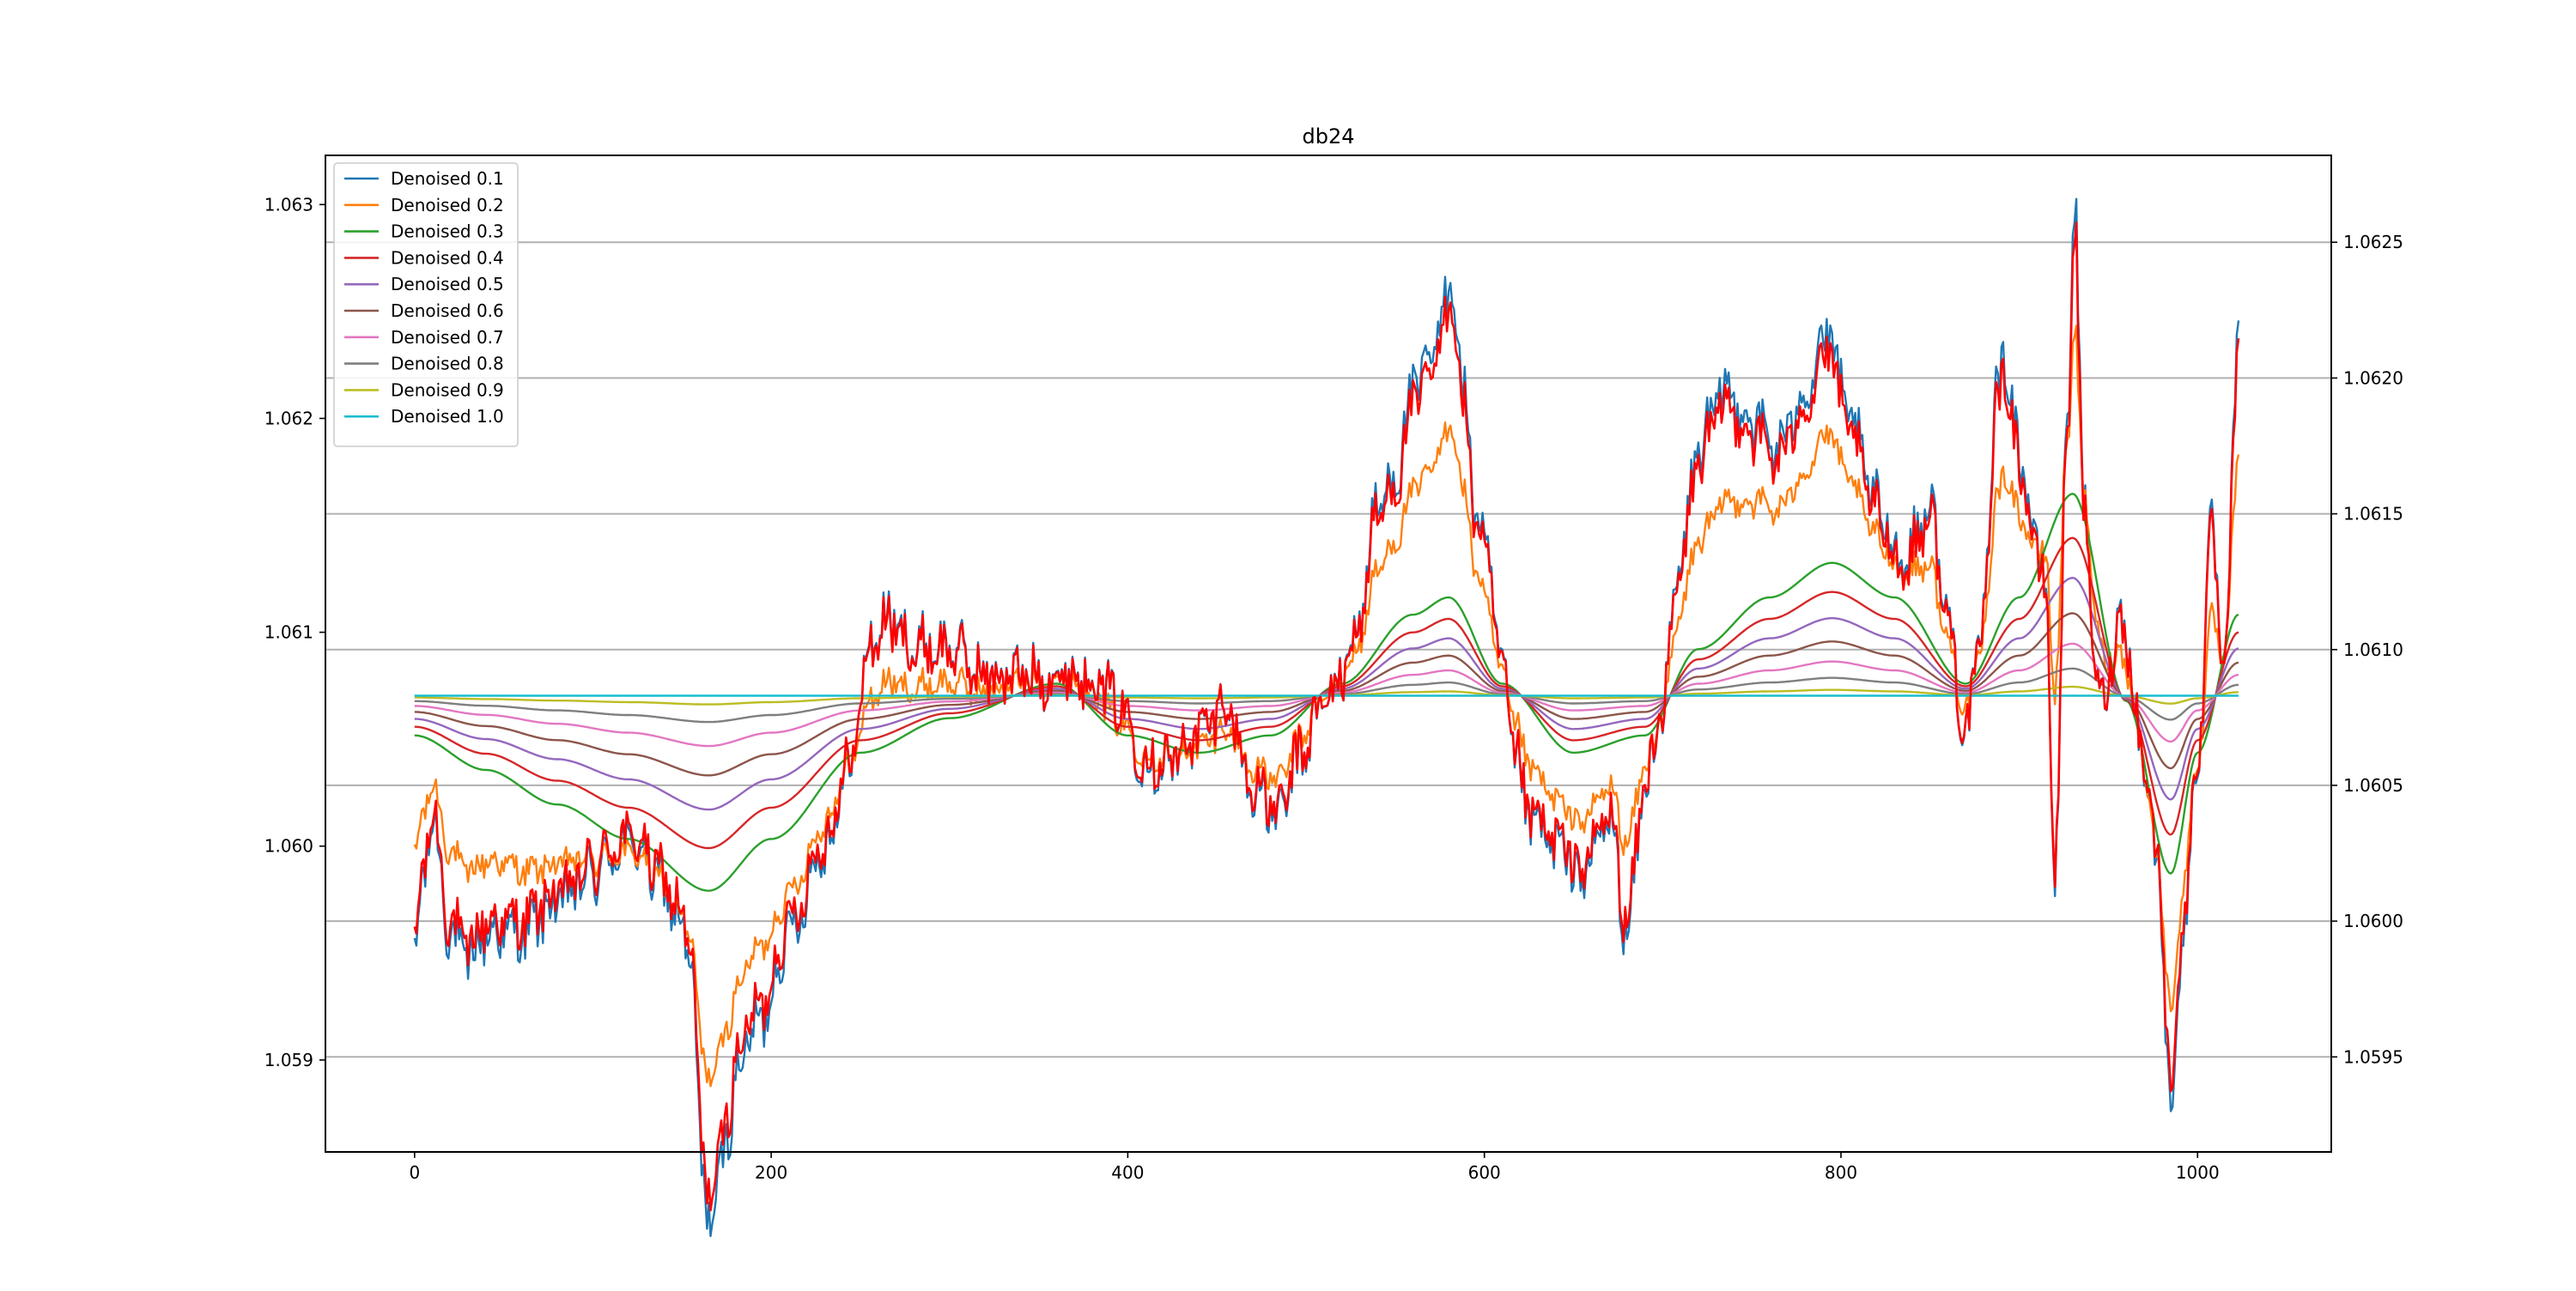 This screenshot has height=1291, width=2576. I want to click on y-right-tick-label: 1.0605, so click(2373, 786).